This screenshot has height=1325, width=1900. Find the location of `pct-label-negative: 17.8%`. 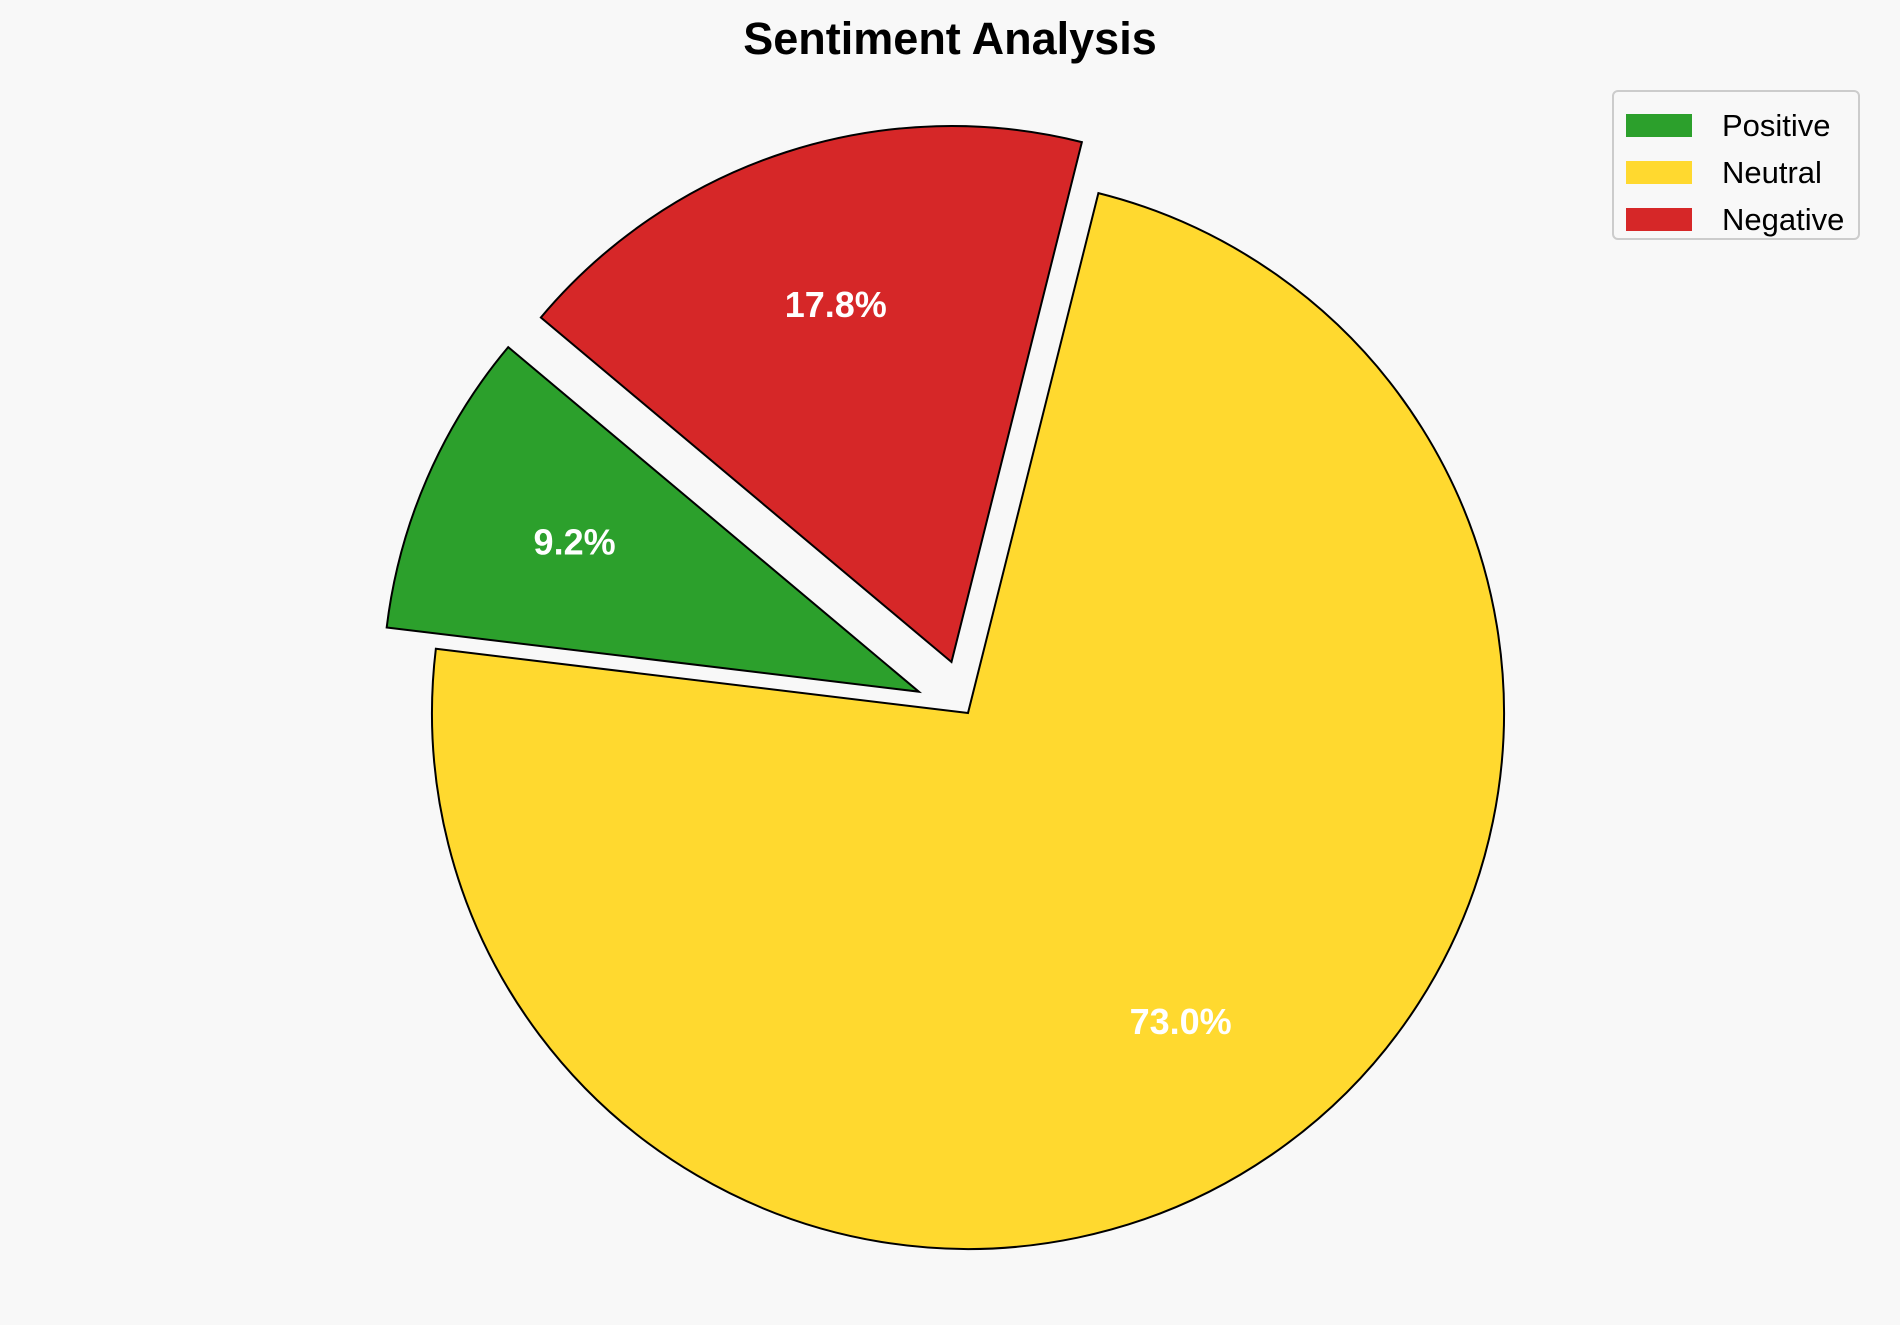

pct-label-negative: 17.8% is located at coordinates (836, 304).